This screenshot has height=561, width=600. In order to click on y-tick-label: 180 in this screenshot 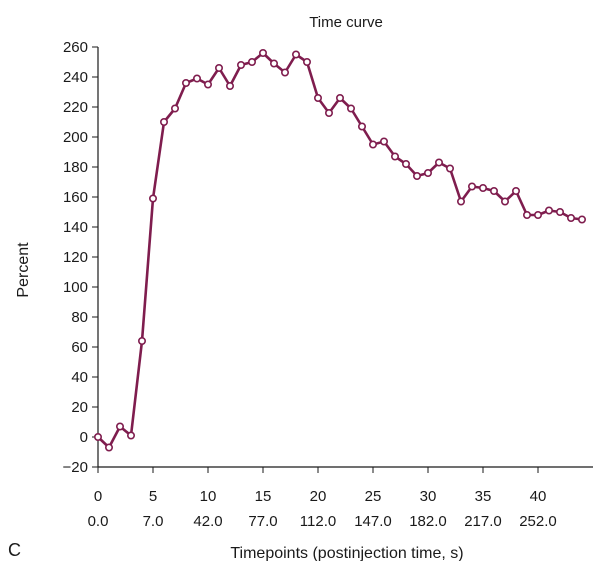, I will do `click(75, 167)`.